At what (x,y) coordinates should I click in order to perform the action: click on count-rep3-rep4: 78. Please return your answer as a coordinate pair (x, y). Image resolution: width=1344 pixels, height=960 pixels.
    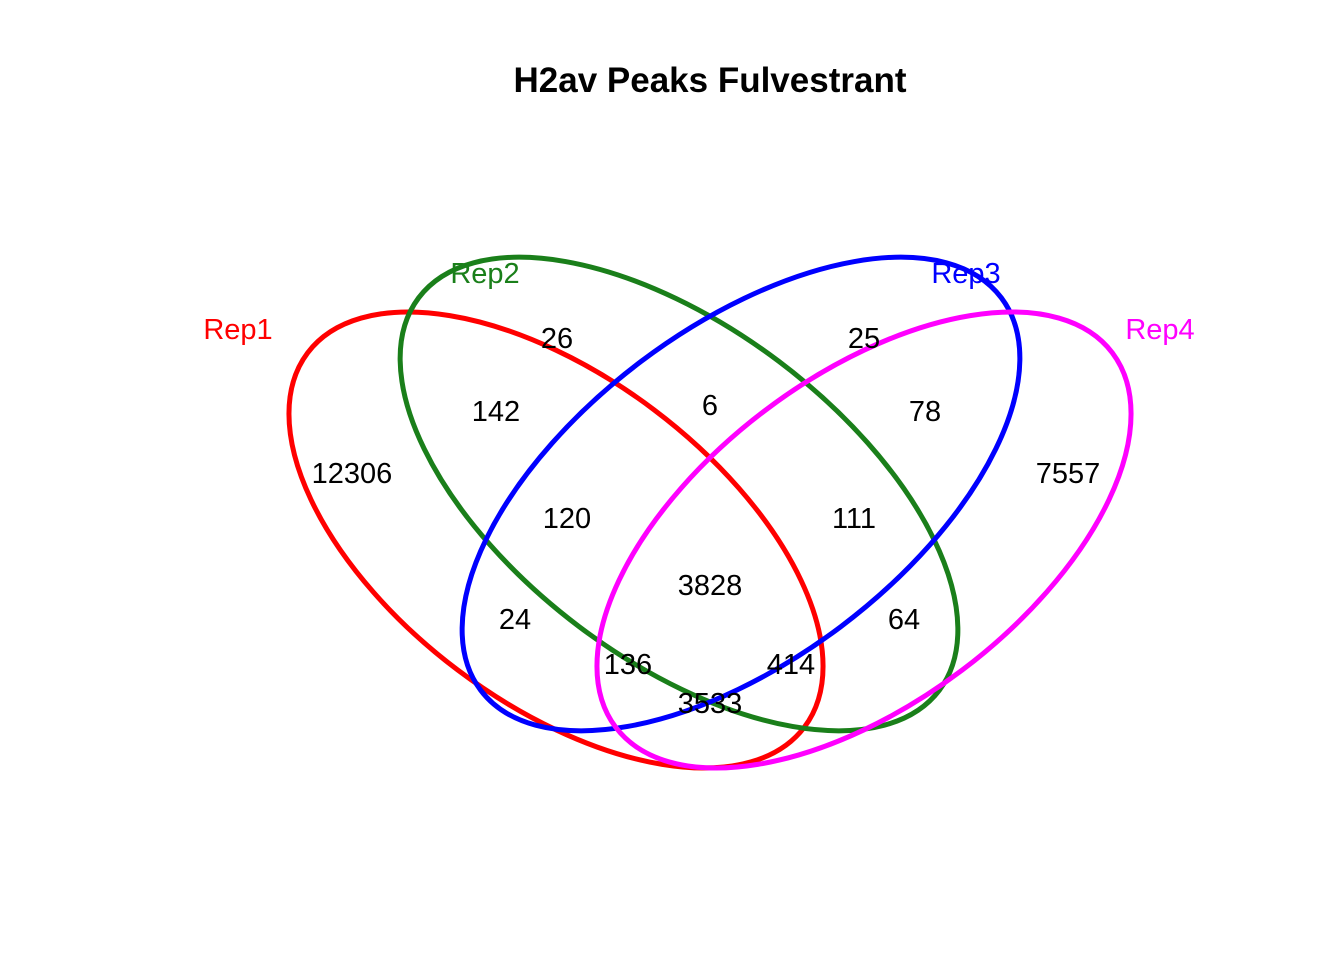
    Looking at the image, I should click on (925, 412).